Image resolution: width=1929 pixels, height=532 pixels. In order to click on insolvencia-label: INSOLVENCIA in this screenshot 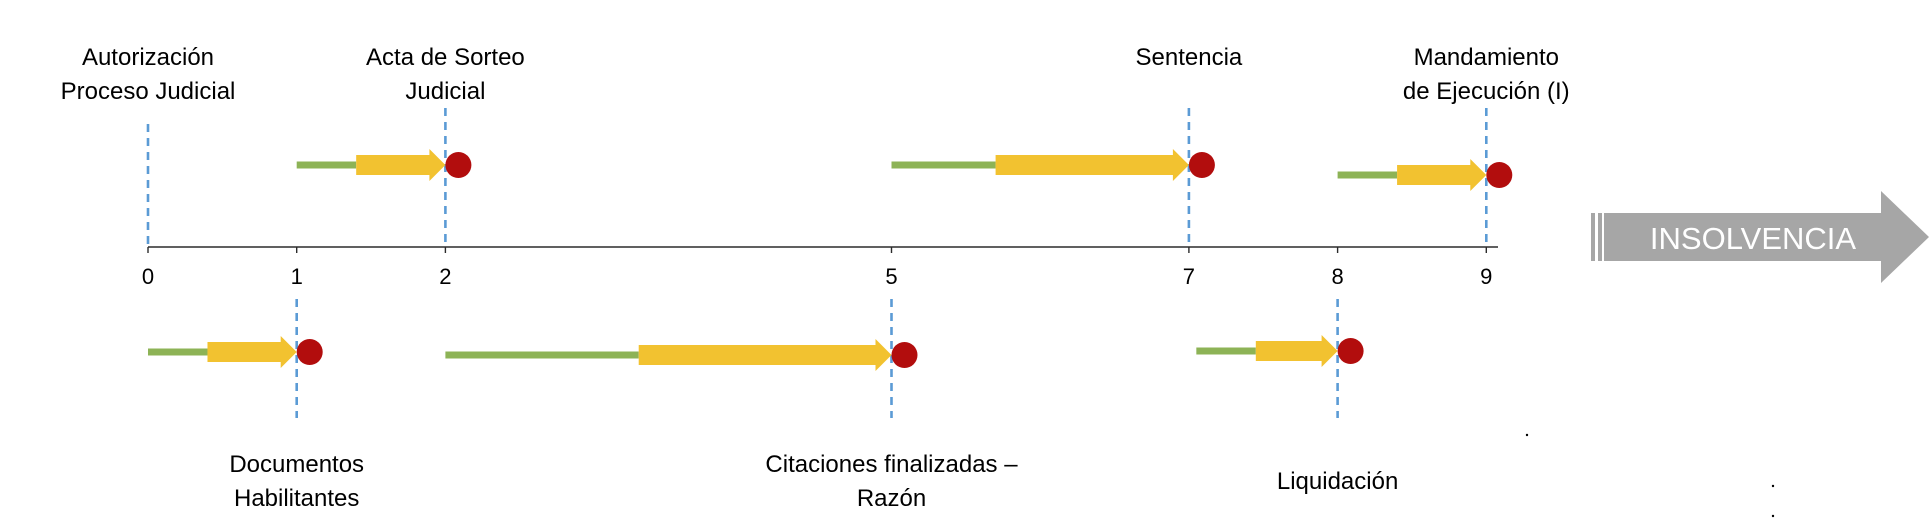, I will do `click(1753, 238)`.